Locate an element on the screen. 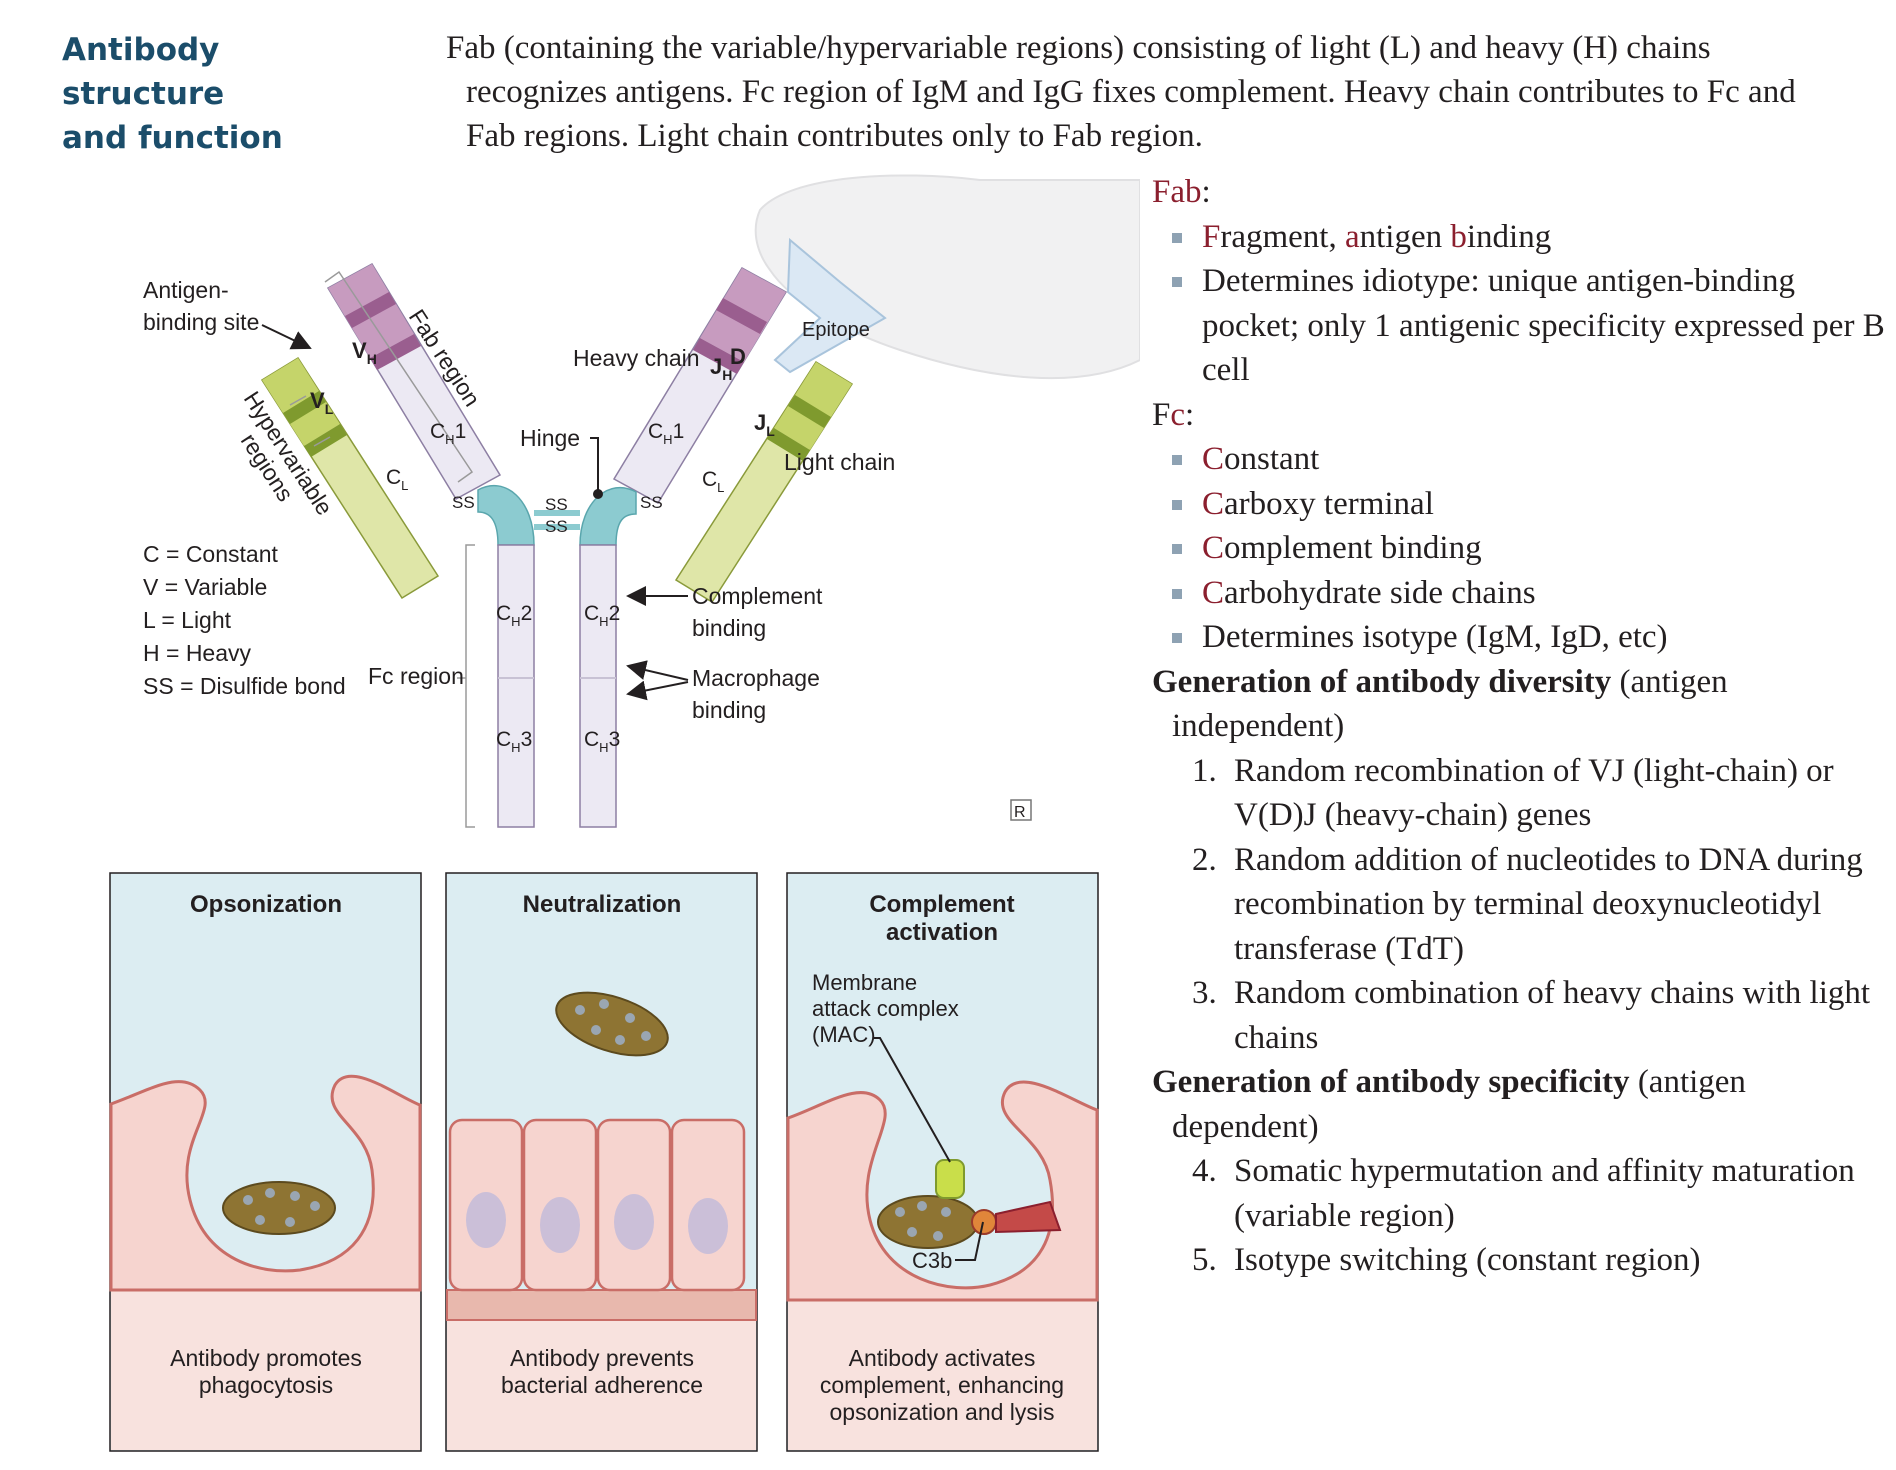  specificity-heading-cont: dependent) is located at coordinates (1245, 1126).